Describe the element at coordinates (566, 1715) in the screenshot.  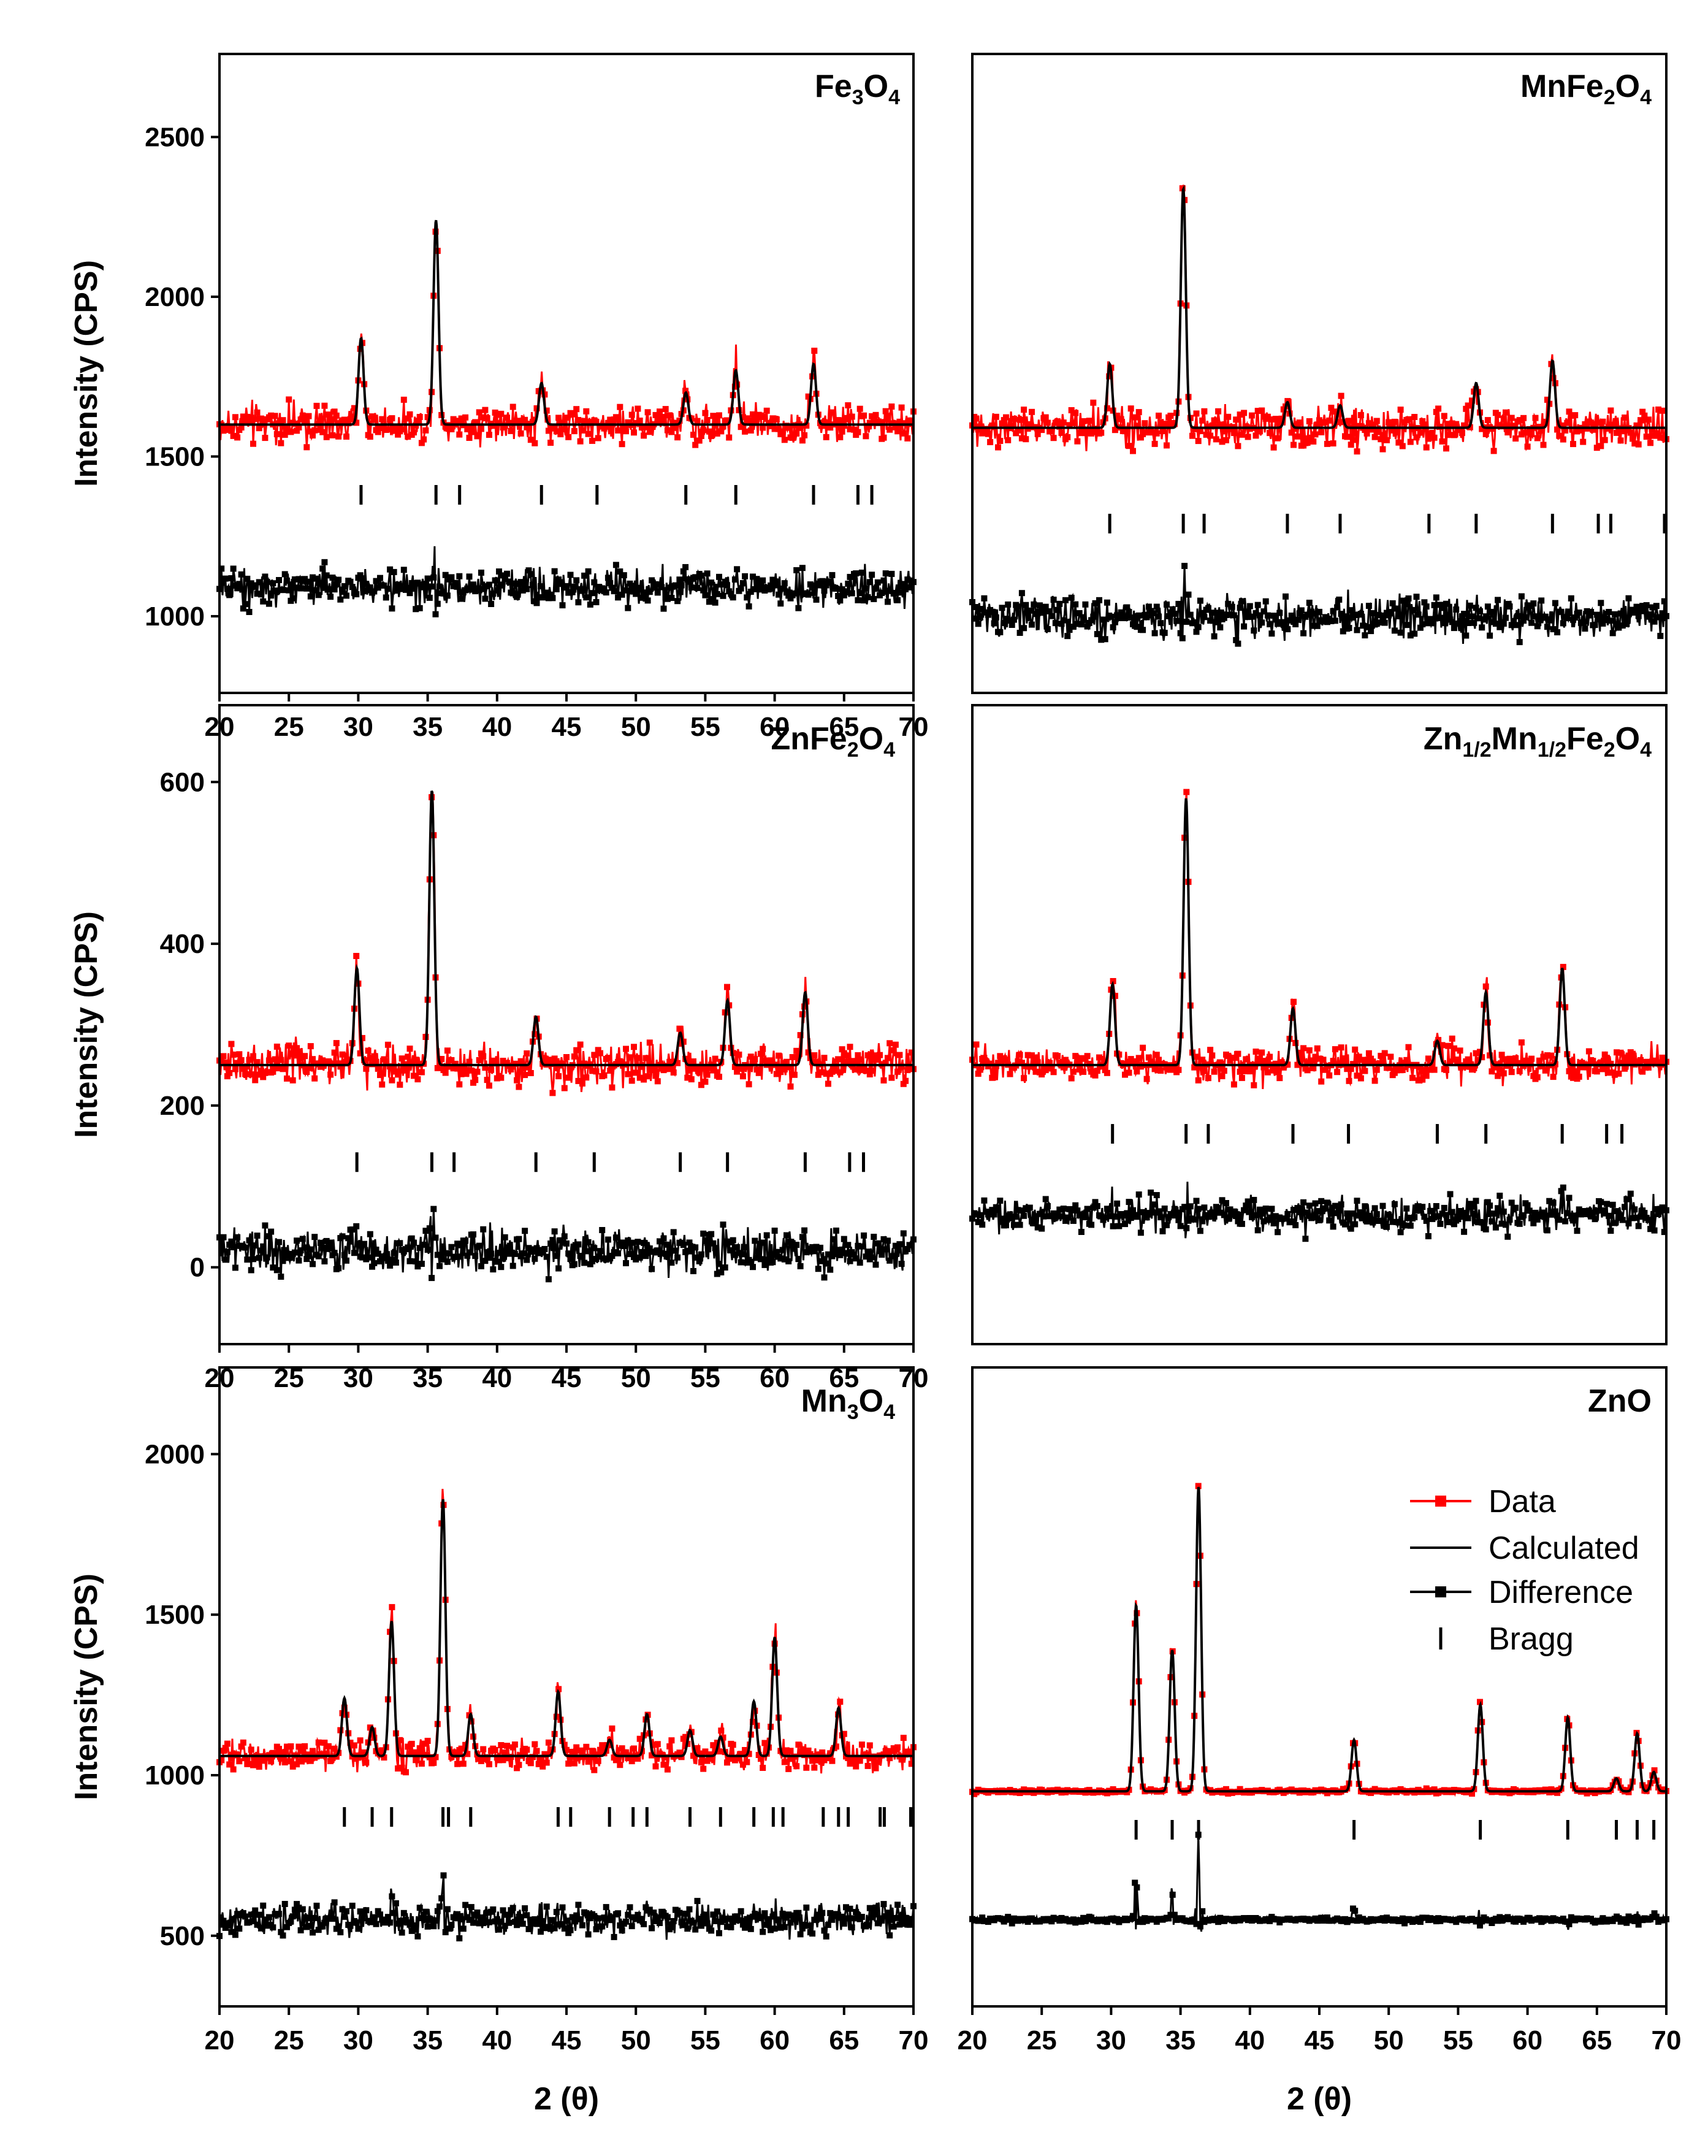
I see `panel-4-plot` at that location.